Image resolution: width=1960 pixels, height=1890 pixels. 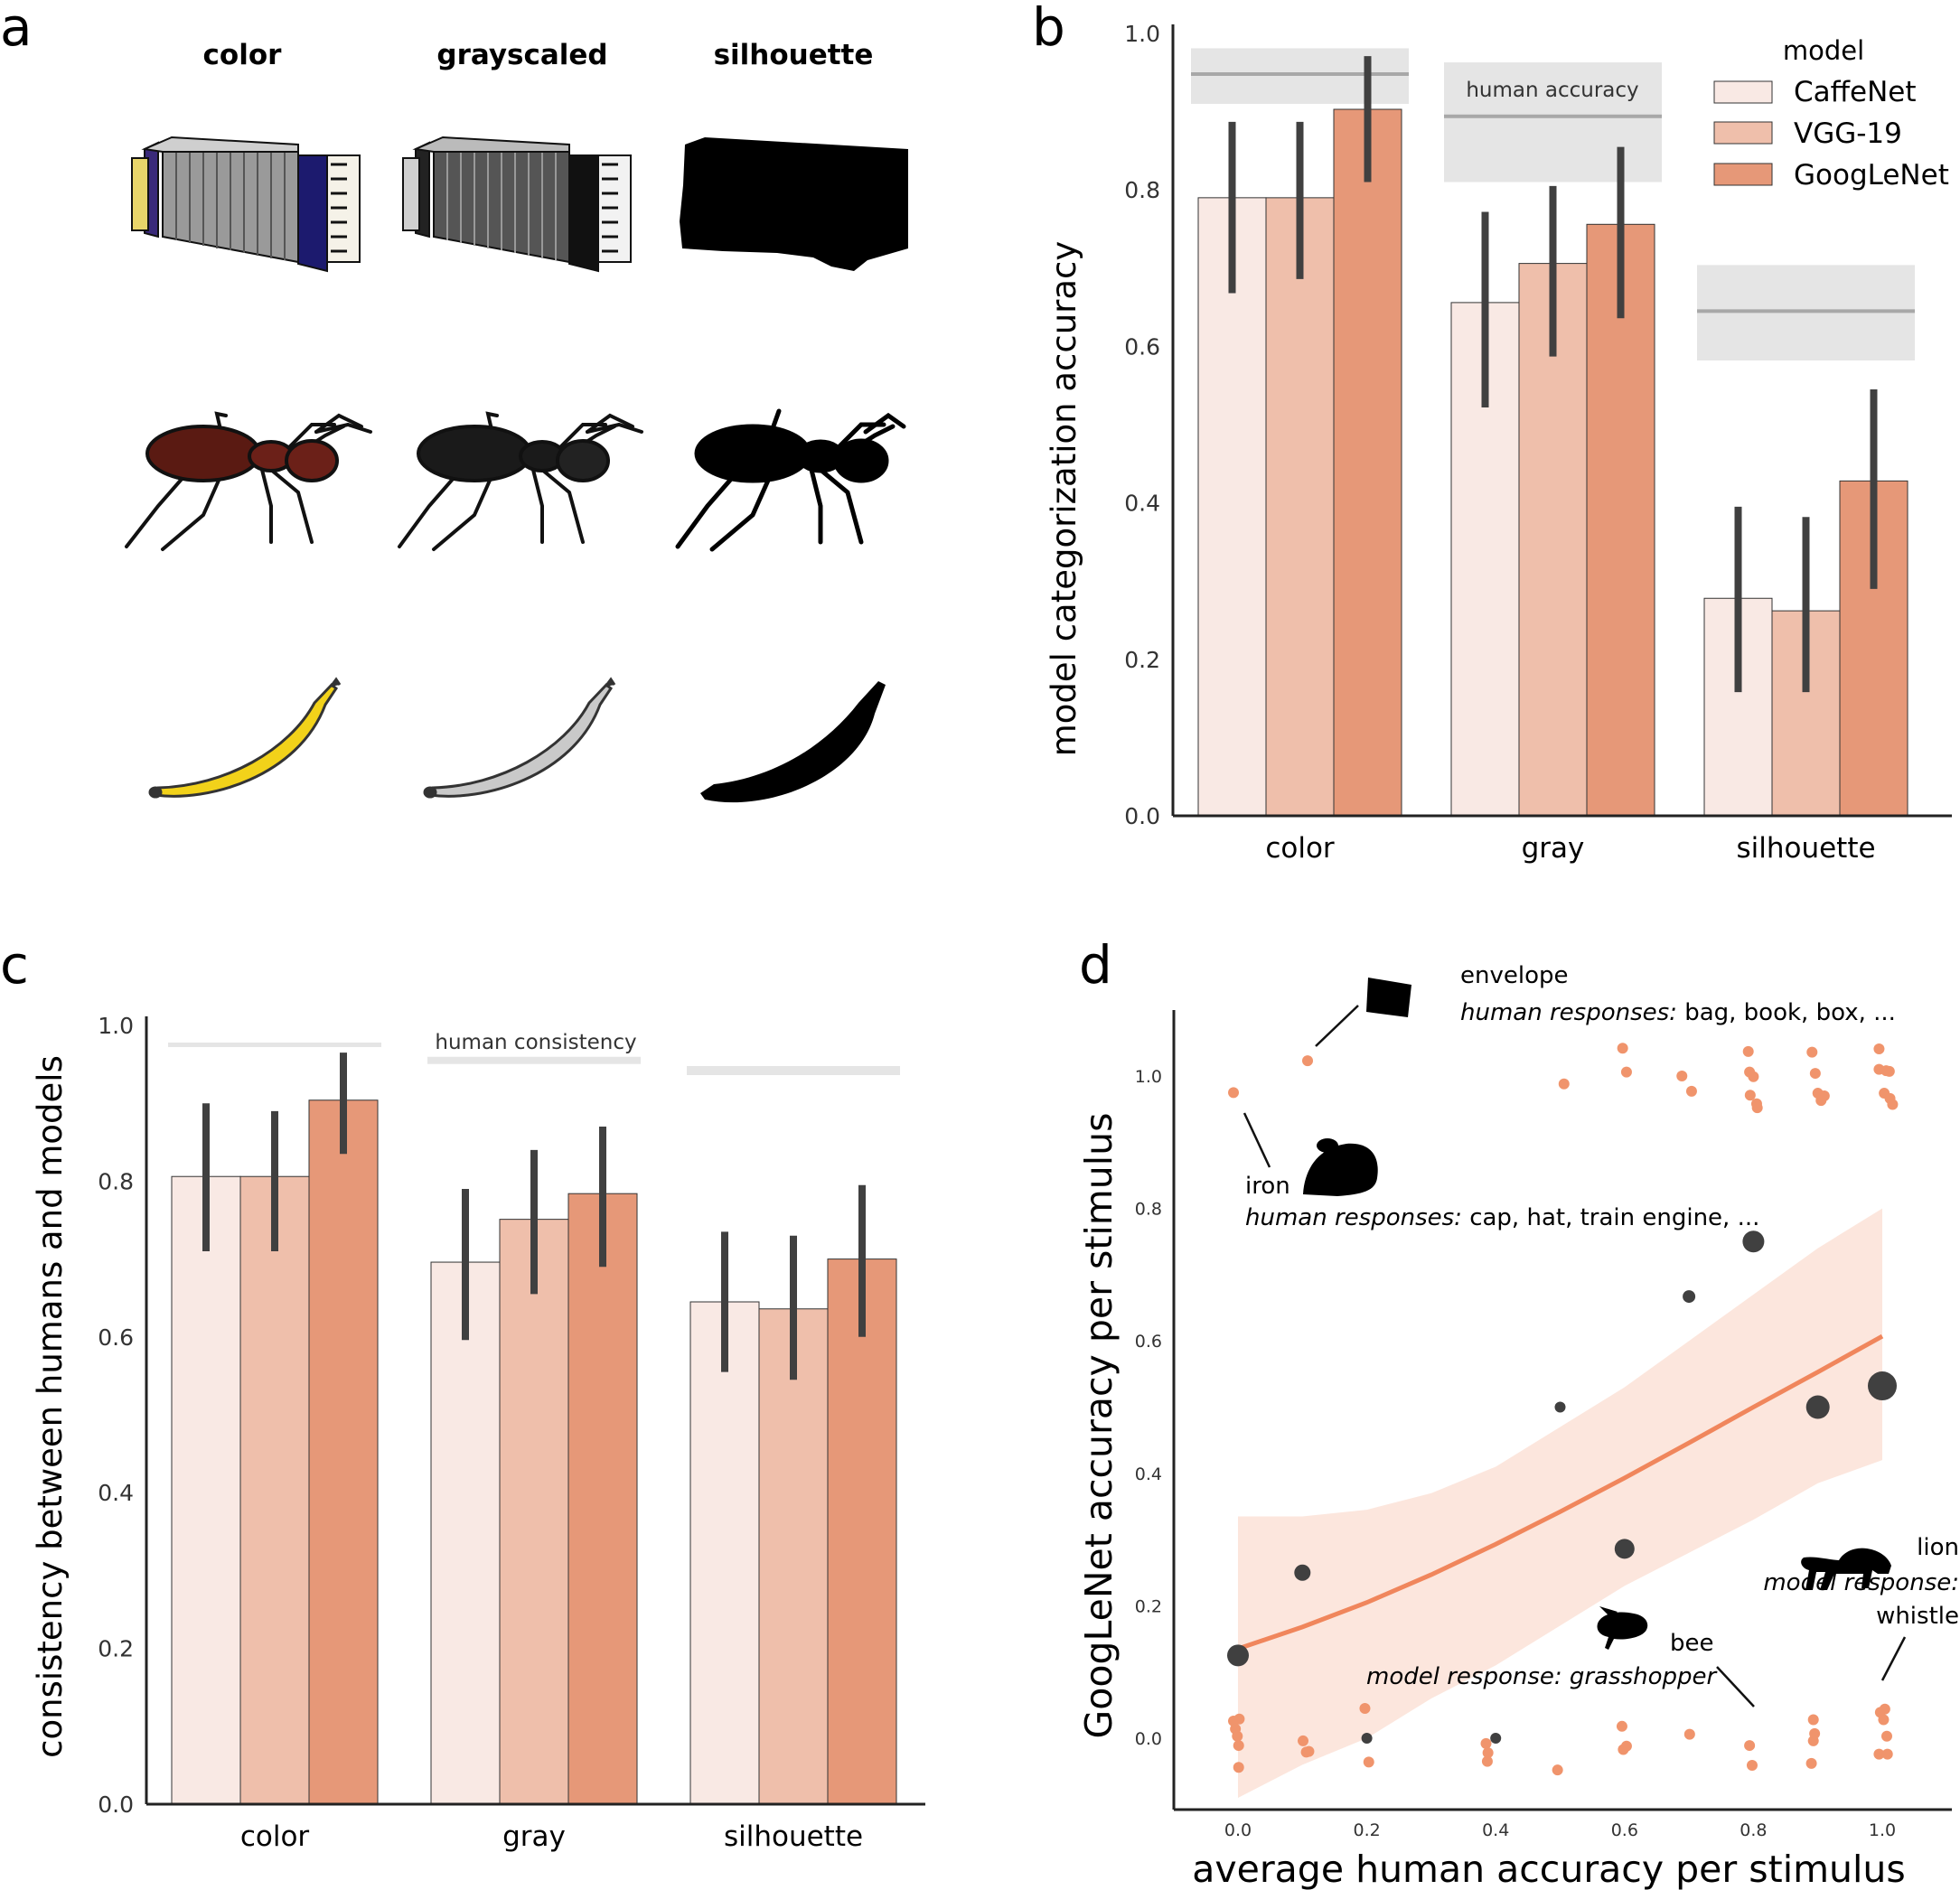 What do you see at coordinates (1495, 1830) in the screenshot?
I see `x-tick-label-0.4: 0.4` at bounding box center [1495, 1830].